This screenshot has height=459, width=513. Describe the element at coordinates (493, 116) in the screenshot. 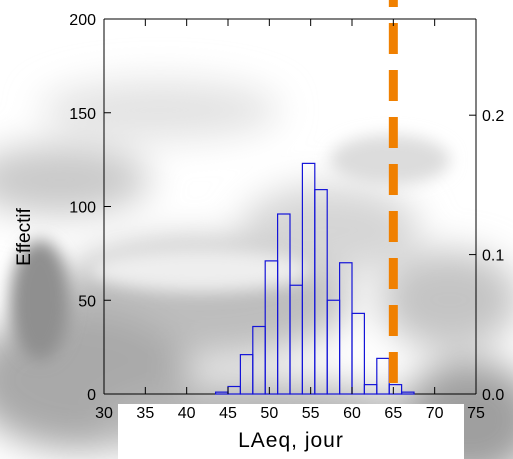

I see `y2-tick-label: 0.2` at that location.